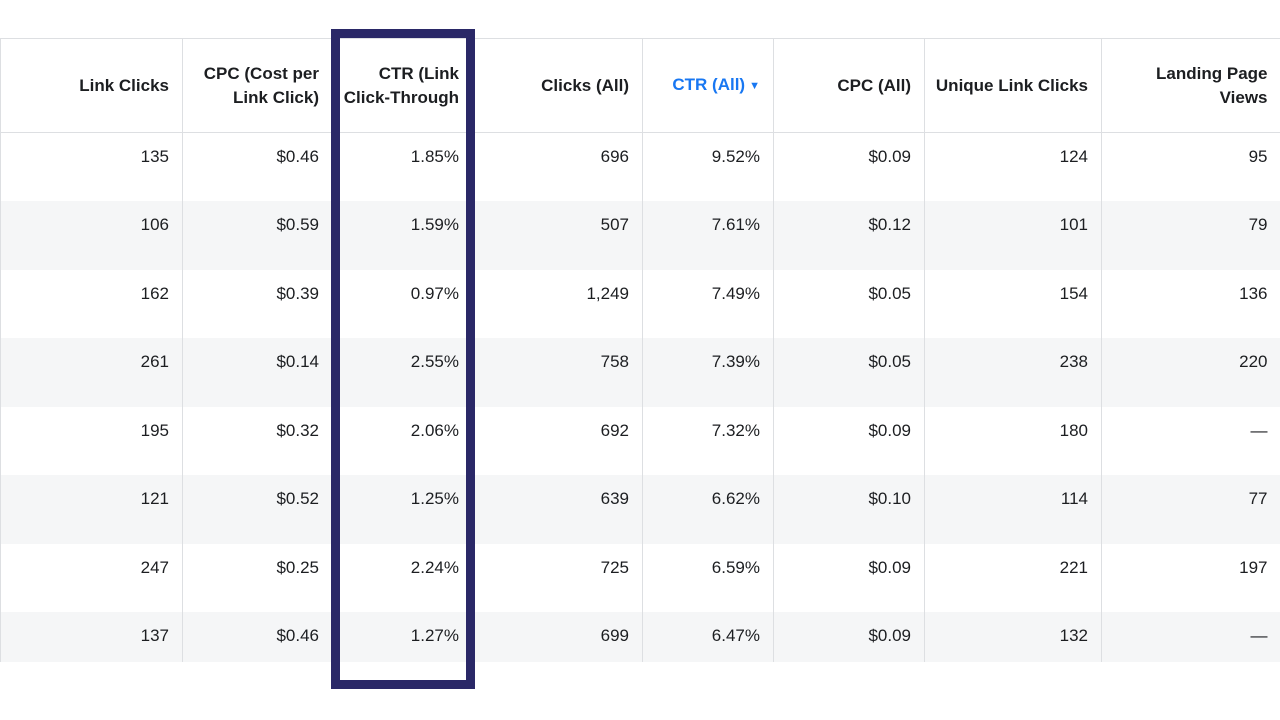 This screenshot has width=1280, height=720. I want to click on cell-ctr-all: 7.49%, so click(708, 303).